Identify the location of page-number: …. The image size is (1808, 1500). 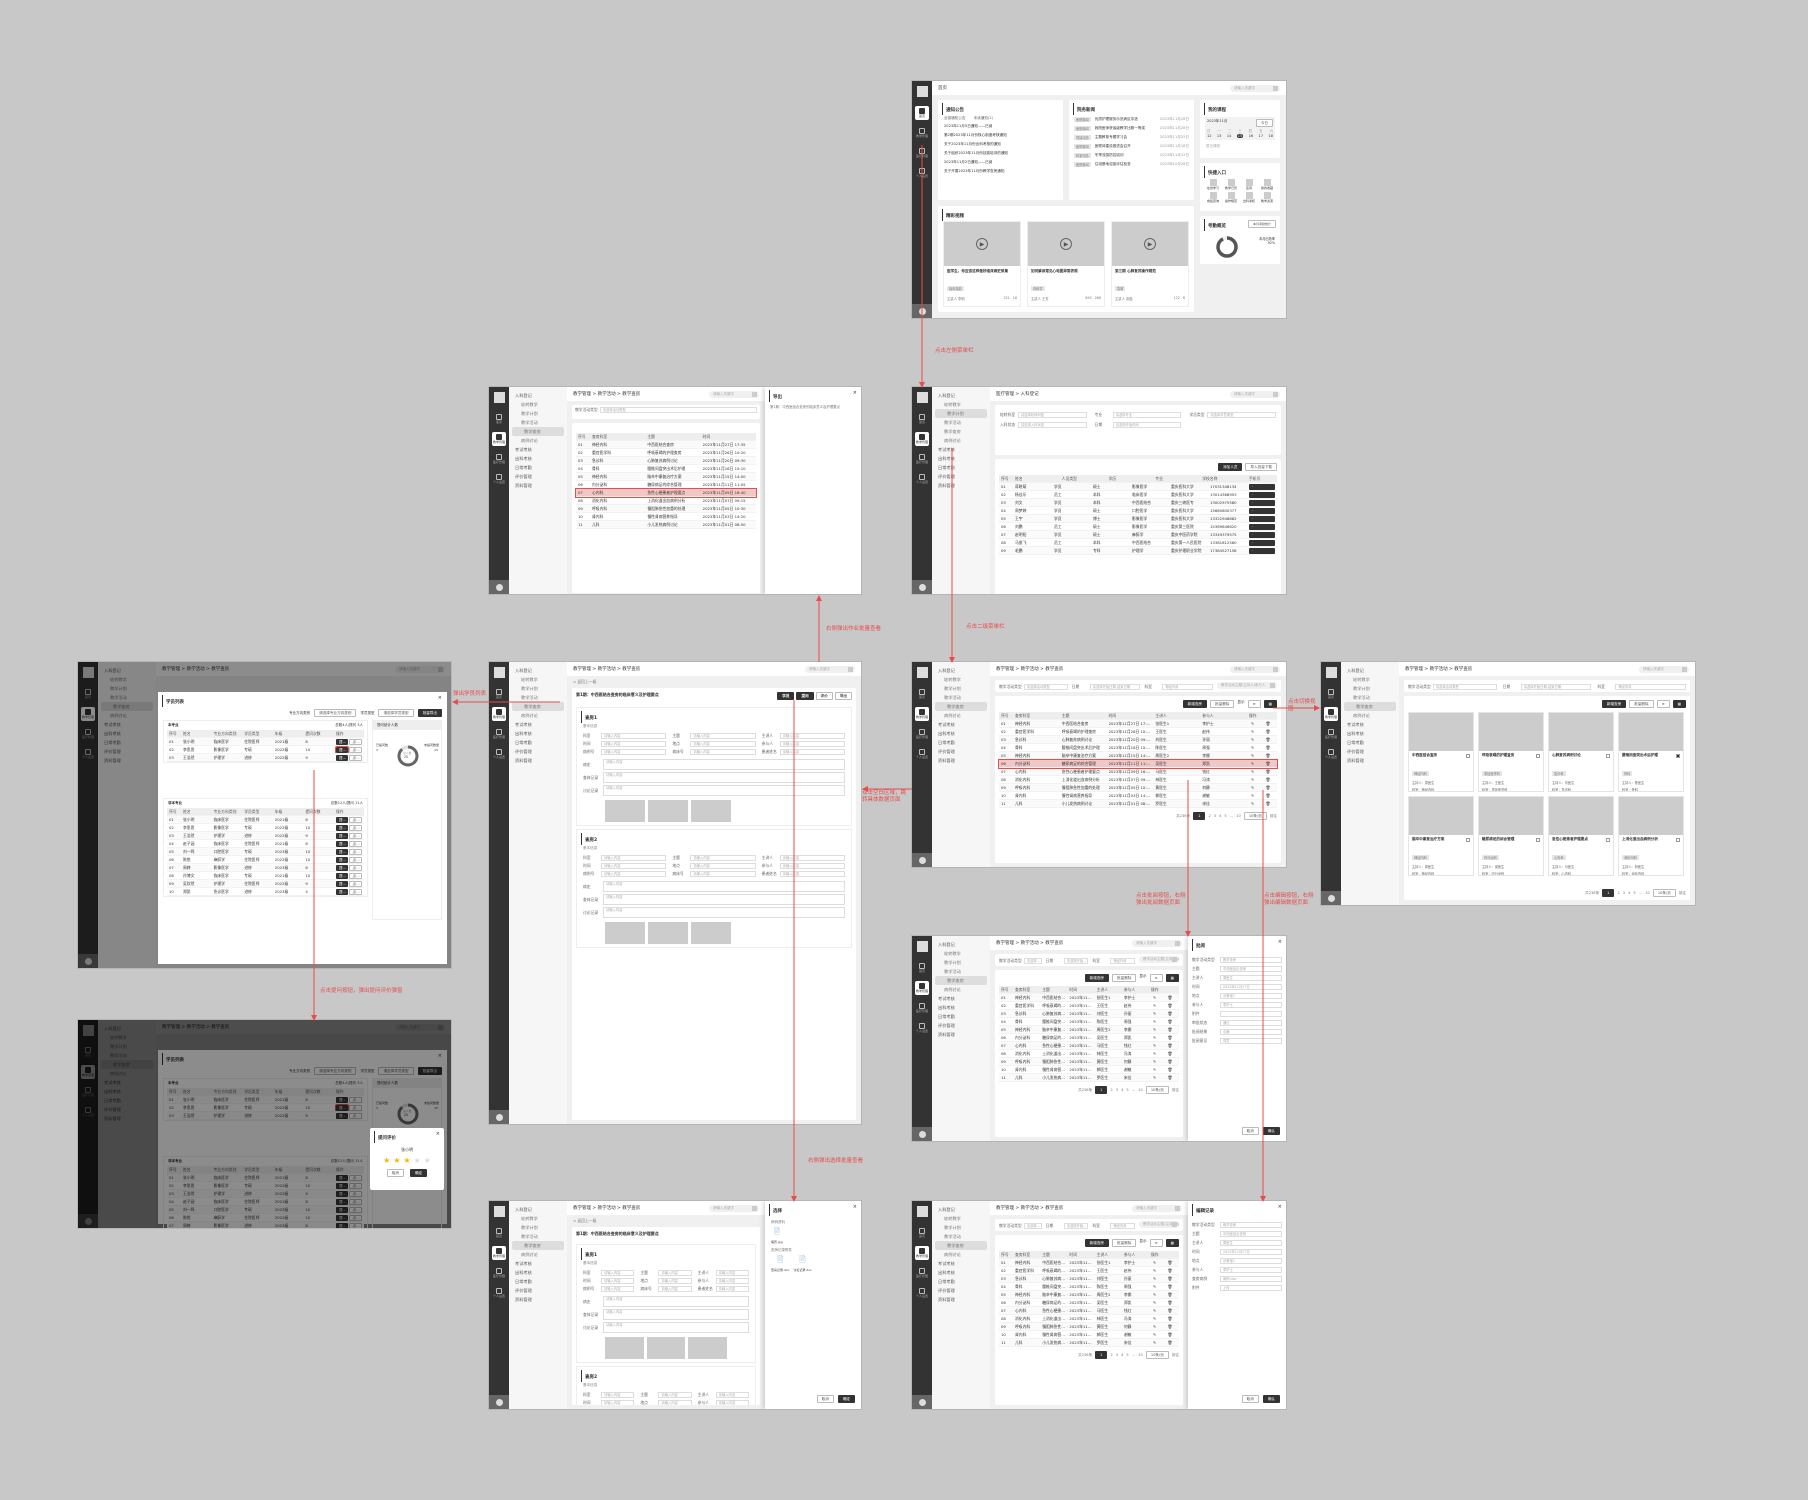
(1133, 1090).